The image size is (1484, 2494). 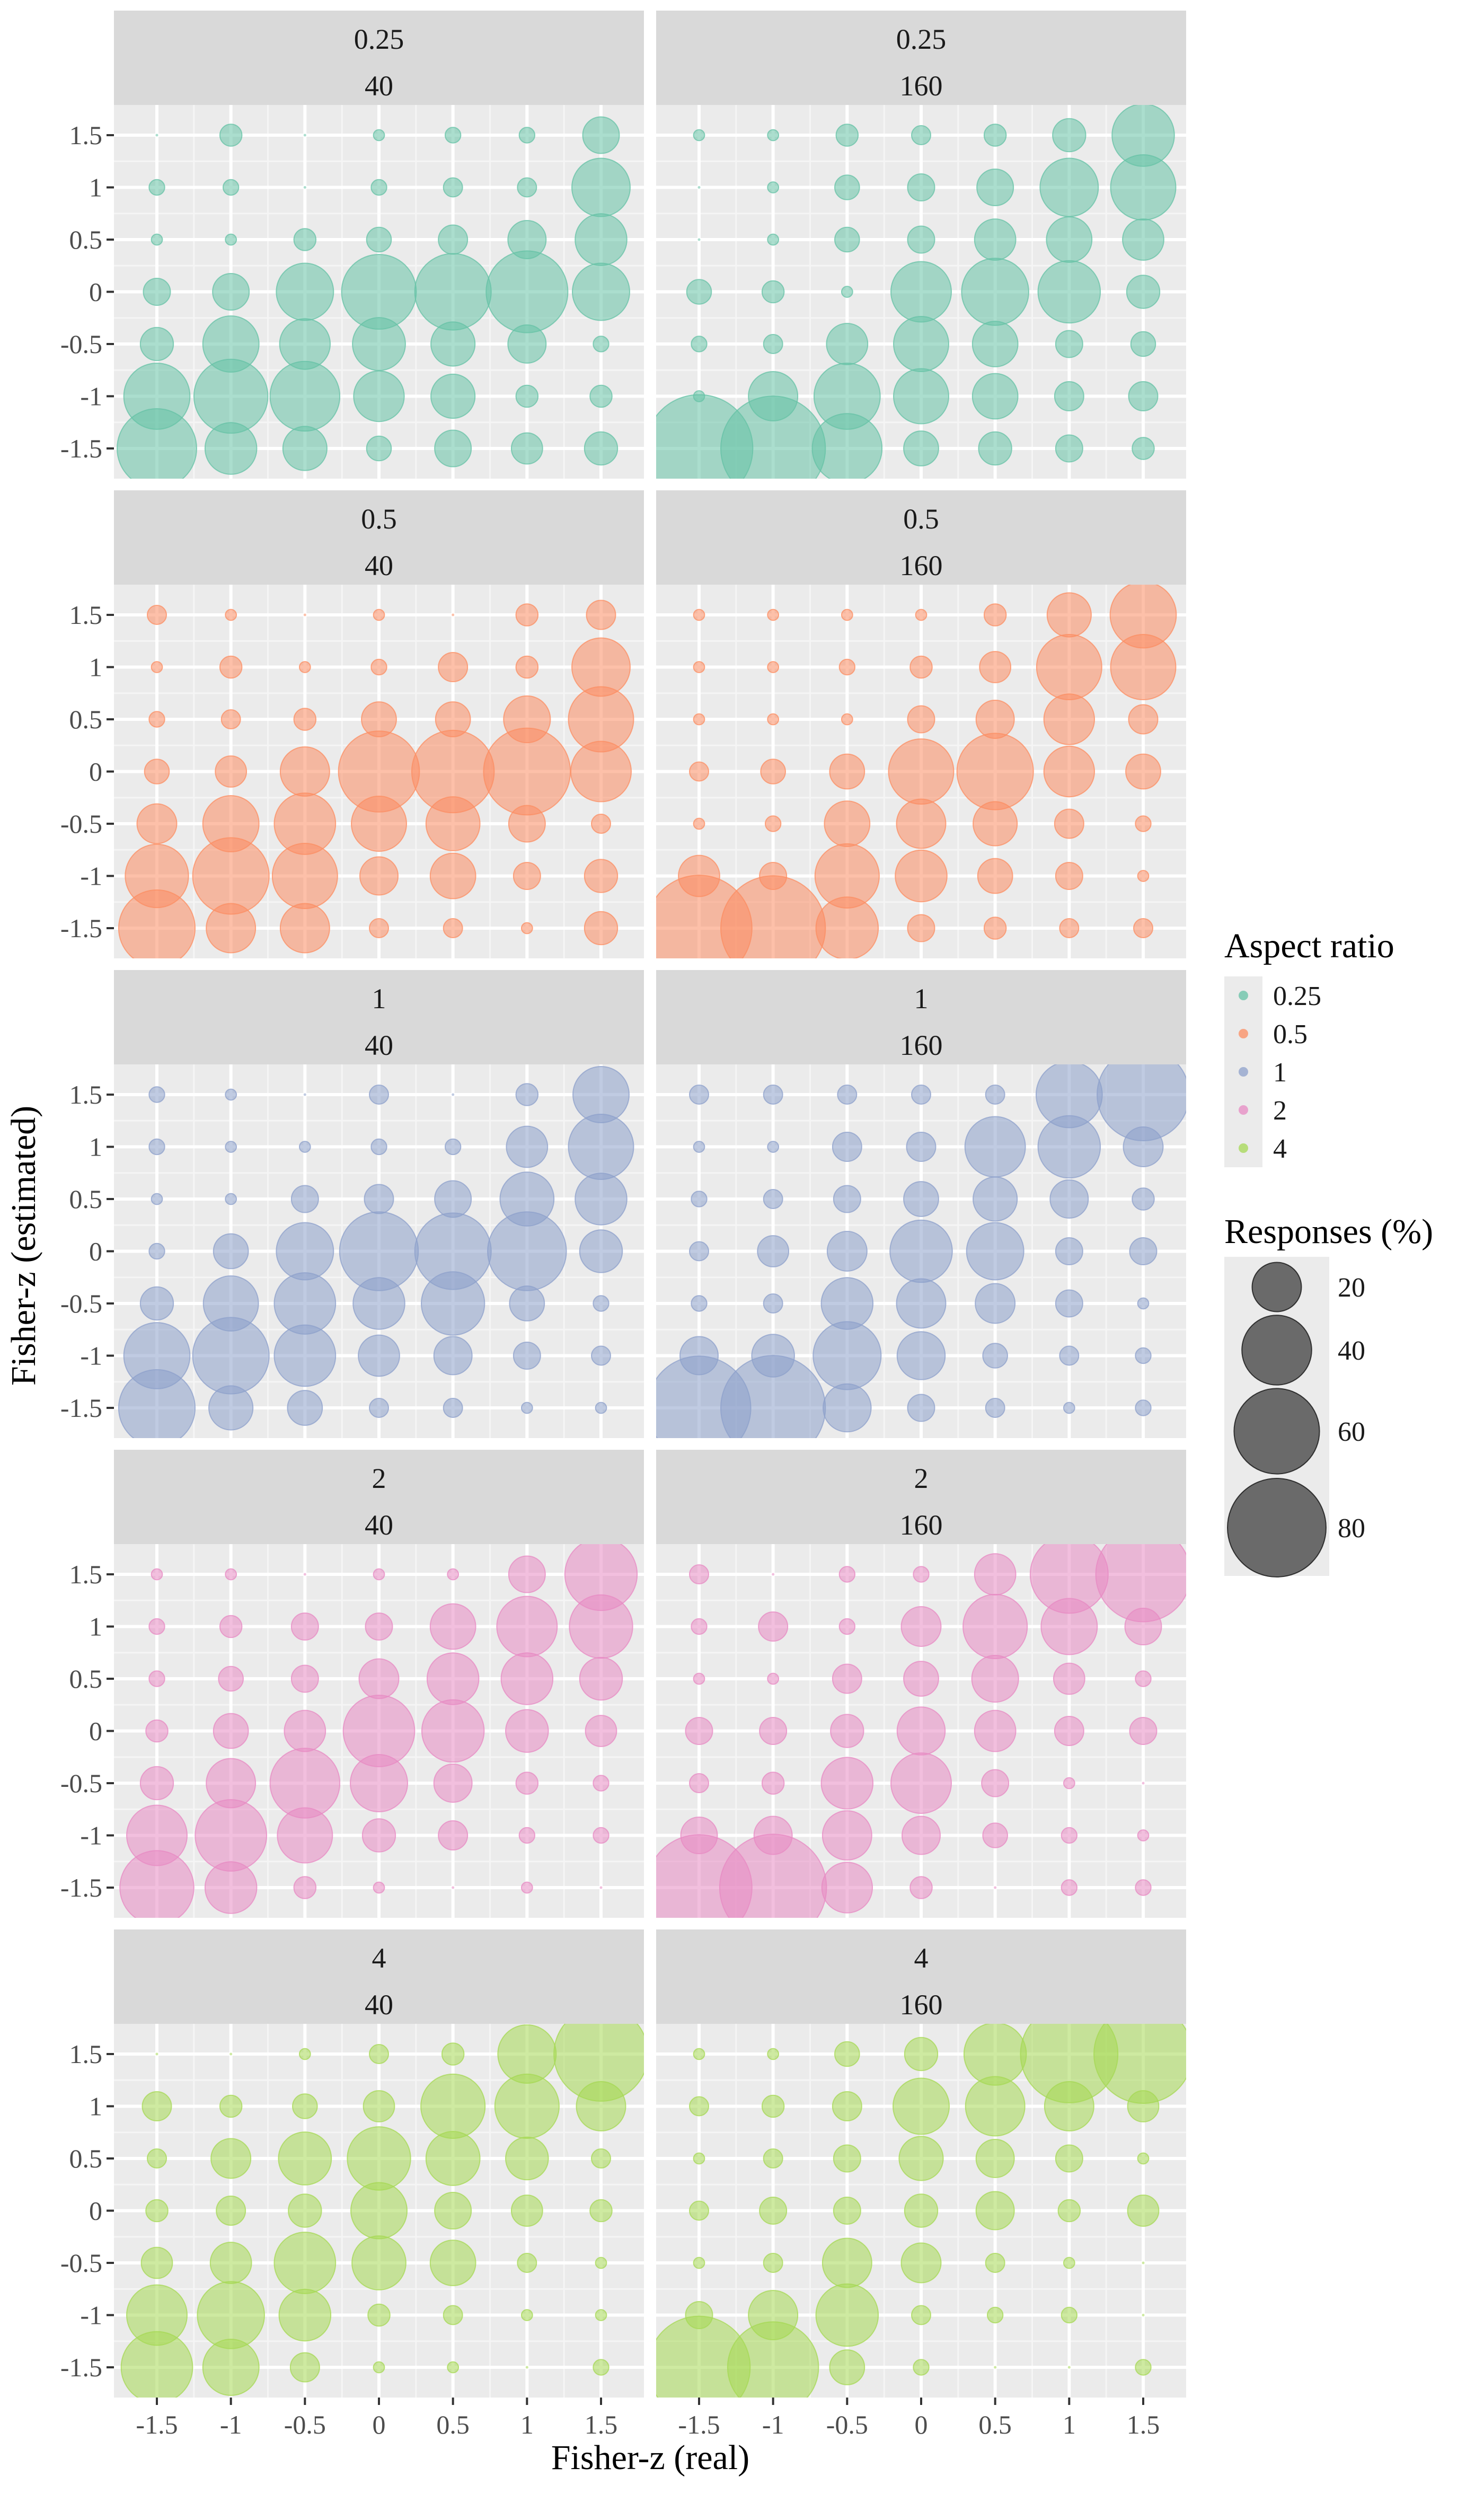 What do you see at coordinates (81, 824) in the screenshot?
I see `y-tick-label: -0.5` at bounding box center [81, 824].